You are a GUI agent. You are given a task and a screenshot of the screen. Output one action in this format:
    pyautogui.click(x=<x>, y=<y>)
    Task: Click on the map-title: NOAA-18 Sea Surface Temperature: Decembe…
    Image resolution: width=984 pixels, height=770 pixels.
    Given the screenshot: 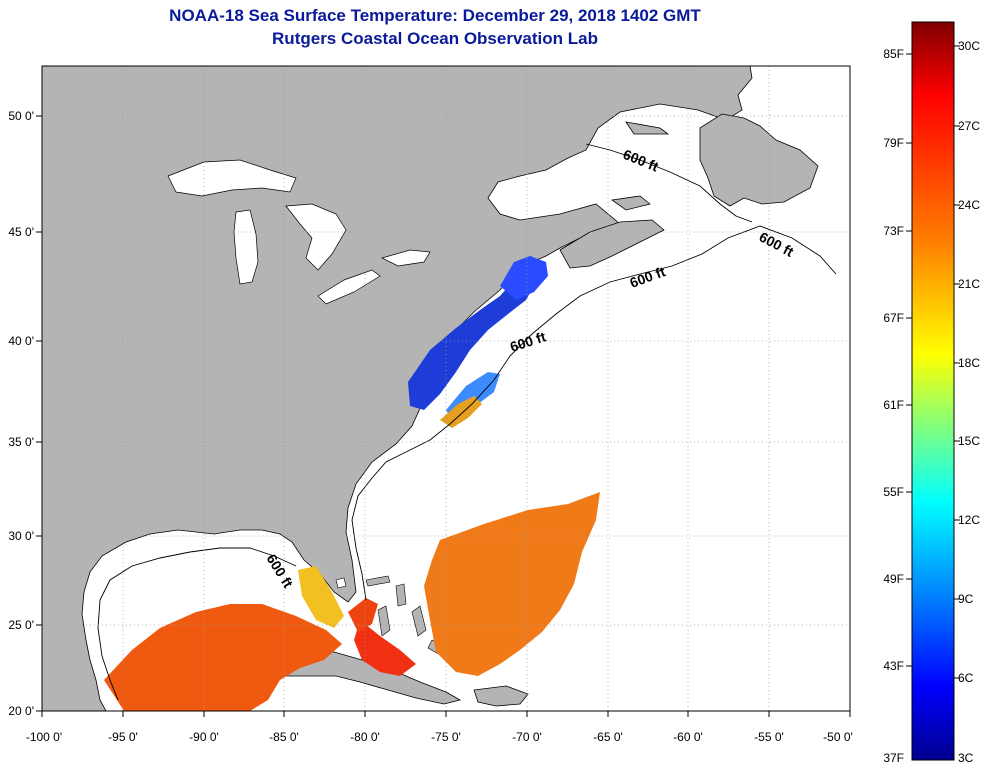 What is the action you would take?
    pyautogui.click(x=435, y=15)
    